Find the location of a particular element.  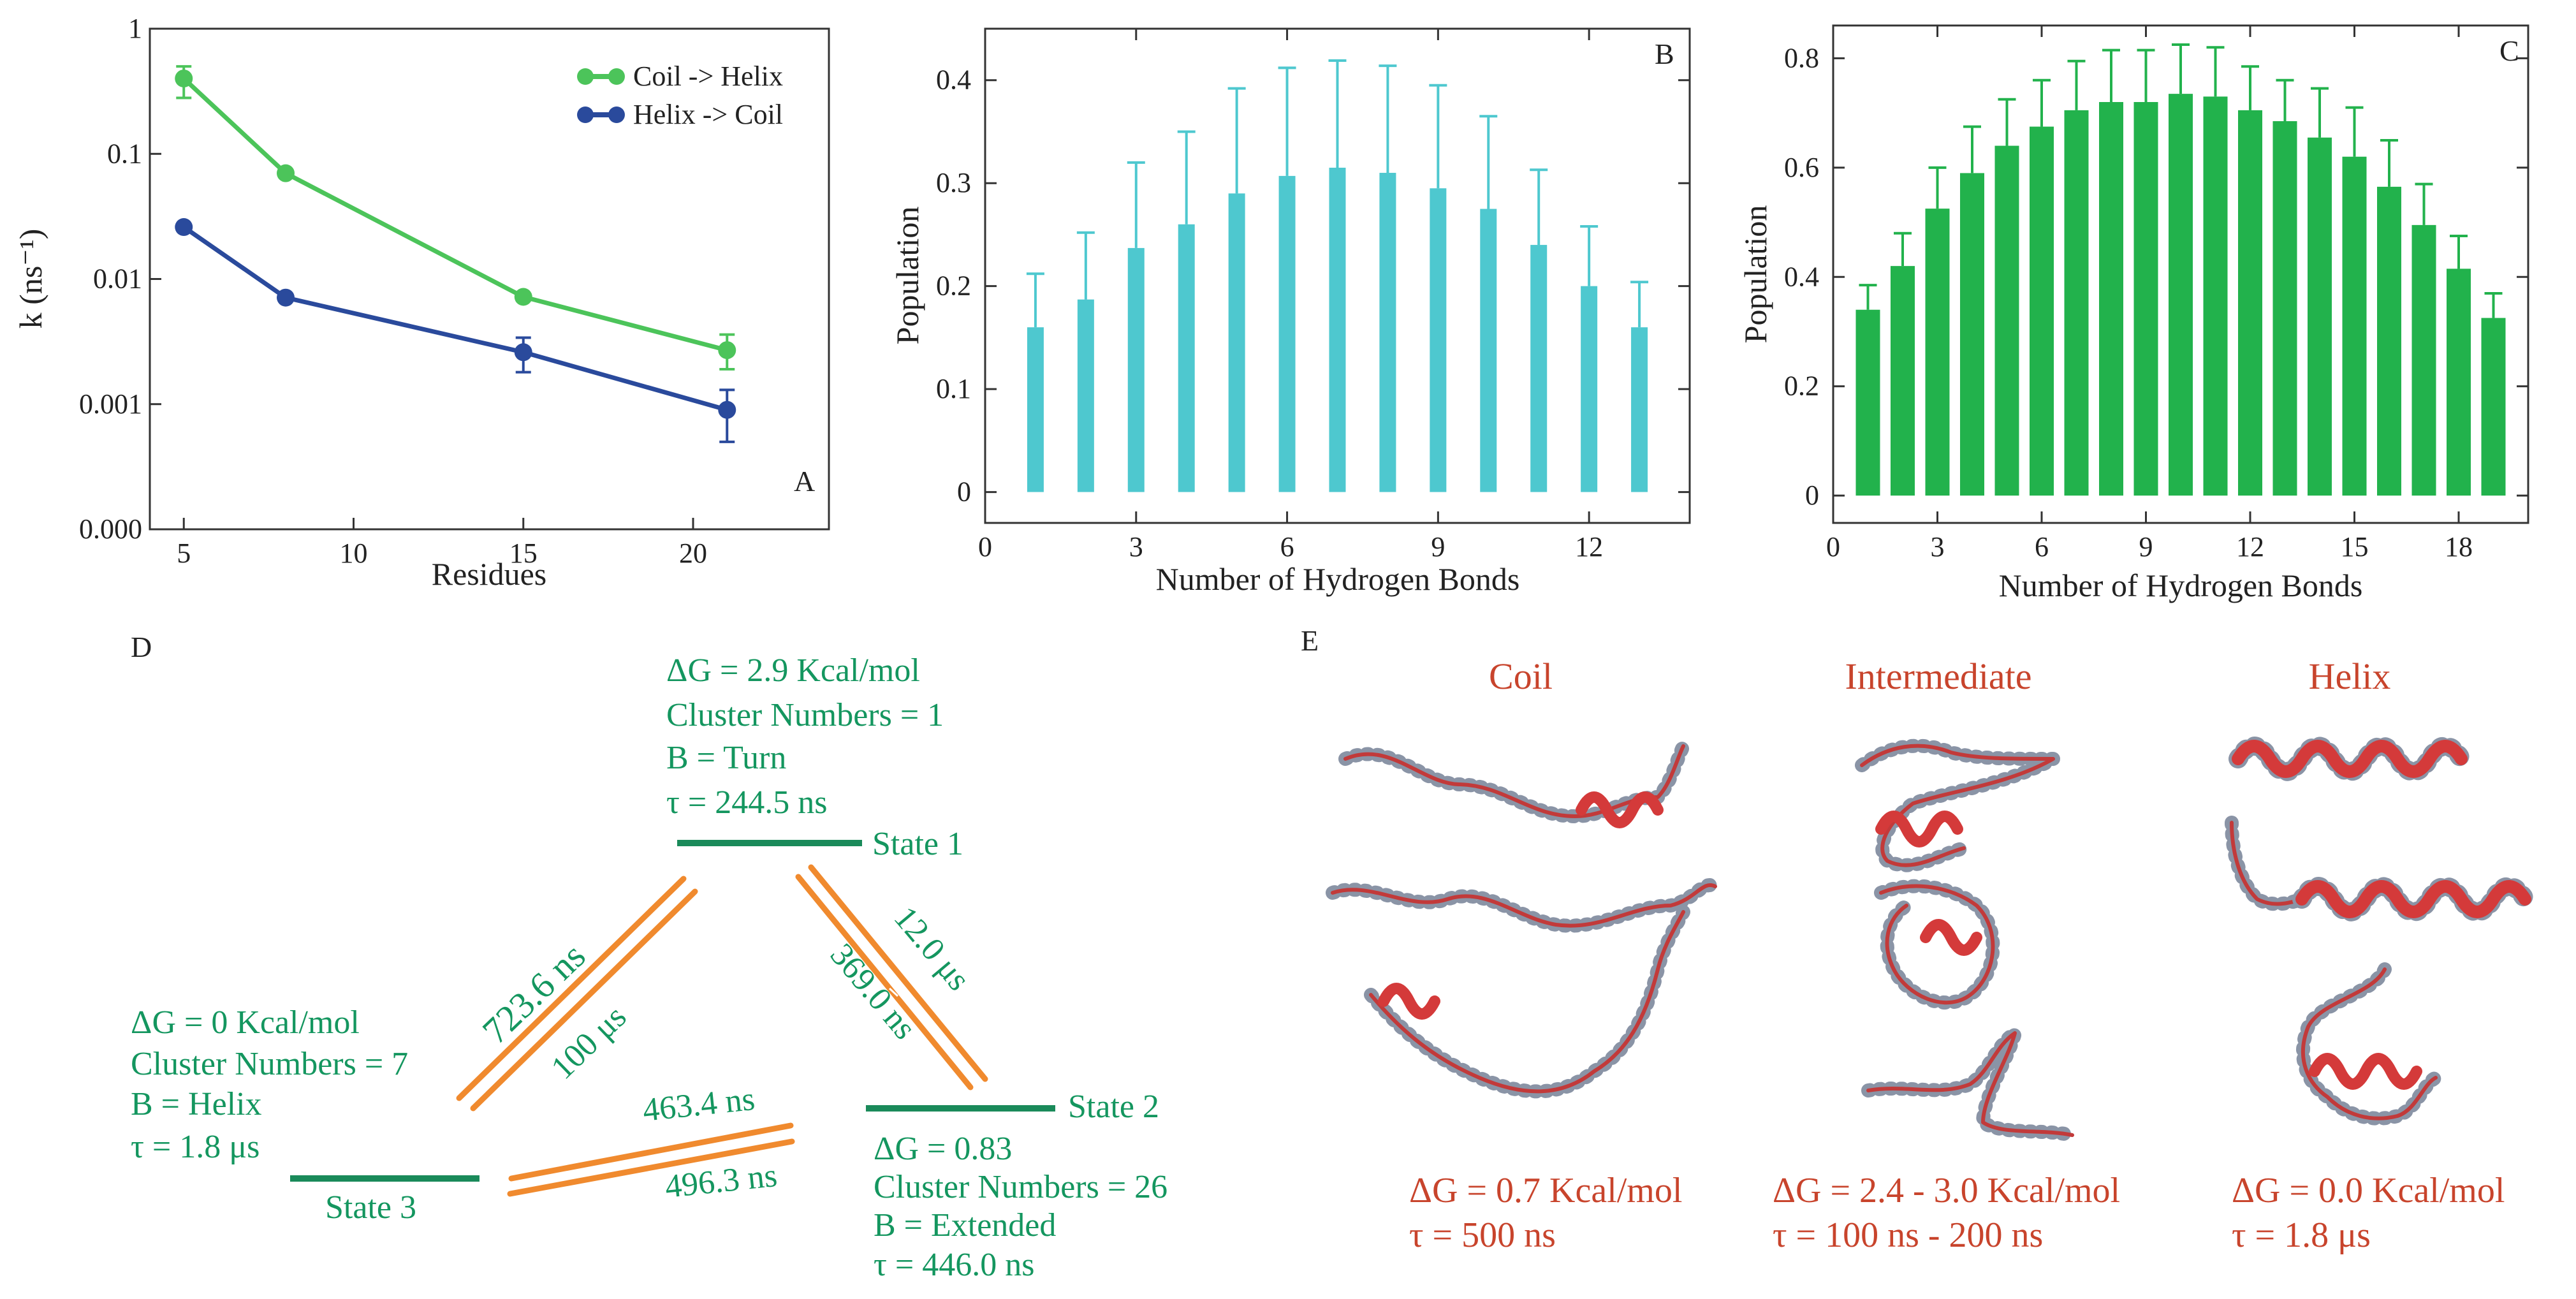

panel-c-ticks: 0 3 6 9 12 15 18 0 0.2 0.4 0.6 0.8 is located at coordinates (2156, 294).